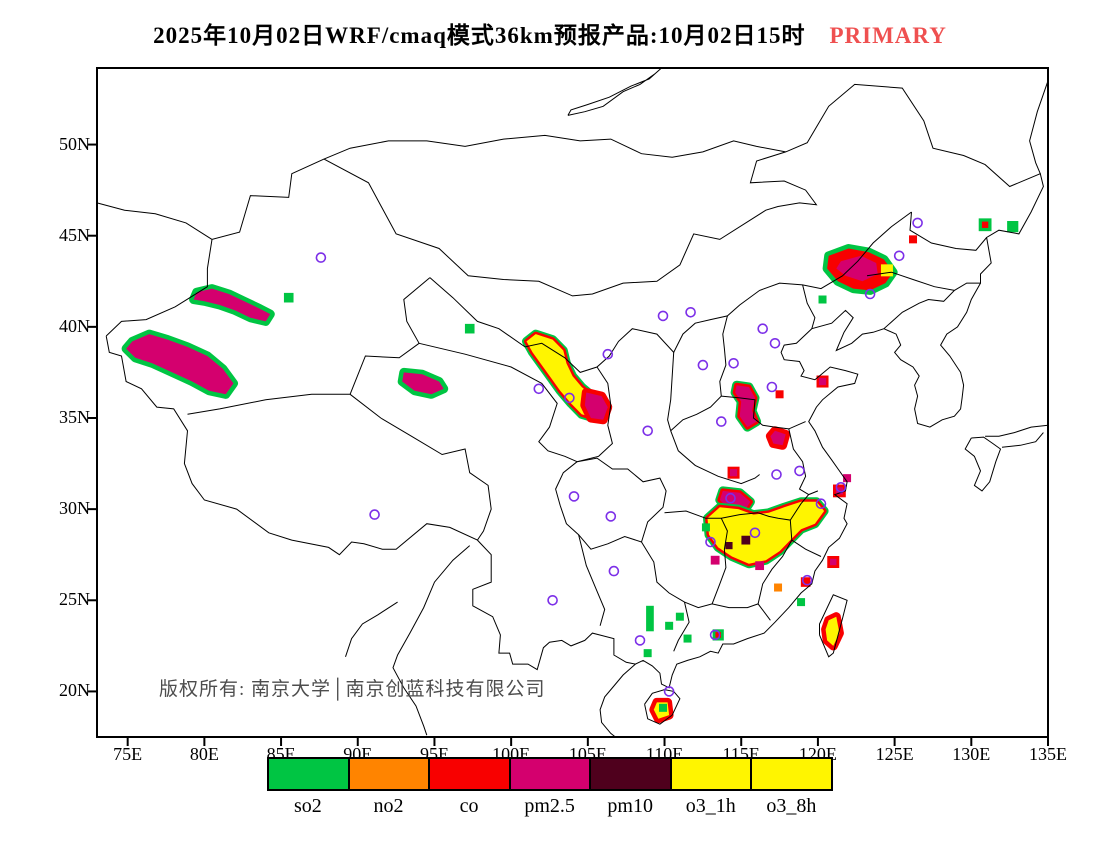 This screenshot has height=850, width=1100. What do you see at coordinates (469, 806) in the screenshot?
I see `legend-label-co: co` at bounding box center [469, 806].